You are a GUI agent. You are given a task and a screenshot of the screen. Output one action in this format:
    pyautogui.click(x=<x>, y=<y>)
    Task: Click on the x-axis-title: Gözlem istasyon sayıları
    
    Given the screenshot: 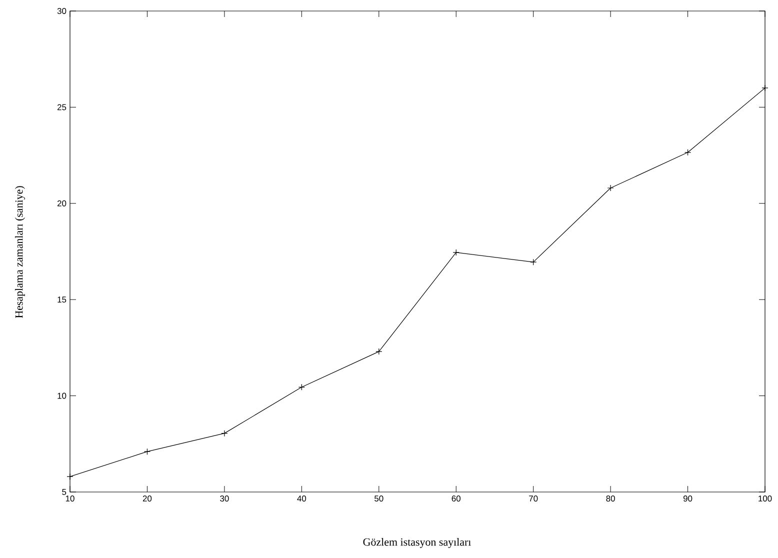 What is the action you would take?
    pyautogui.click(x=417, y=543)
    